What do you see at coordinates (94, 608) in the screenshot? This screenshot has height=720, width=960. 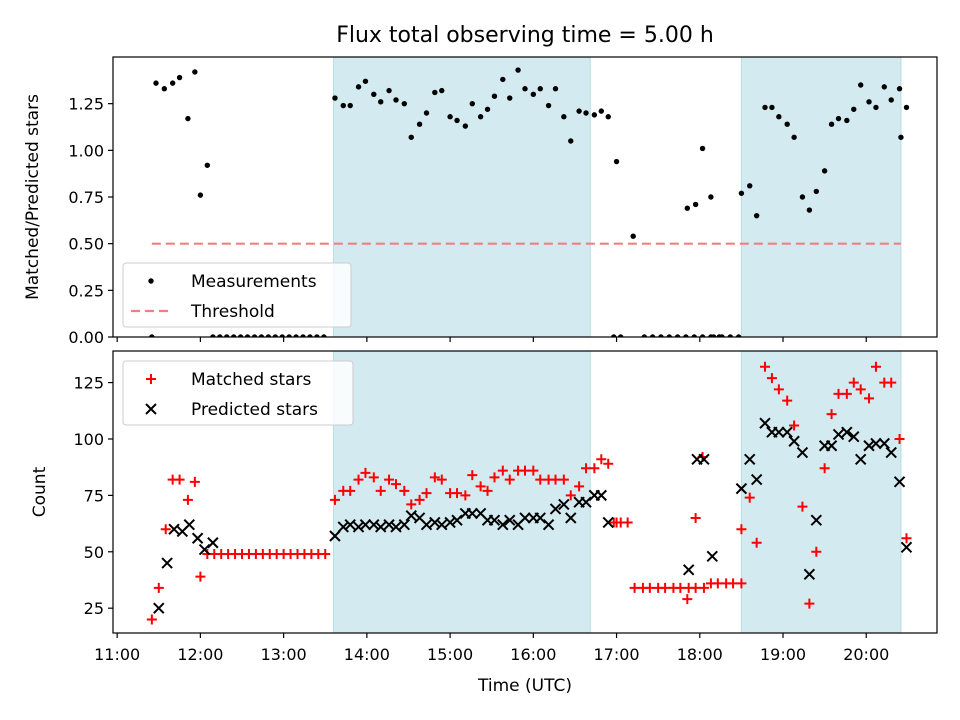 I see `y-tick-label: 25` at bounding box center [94, 608].